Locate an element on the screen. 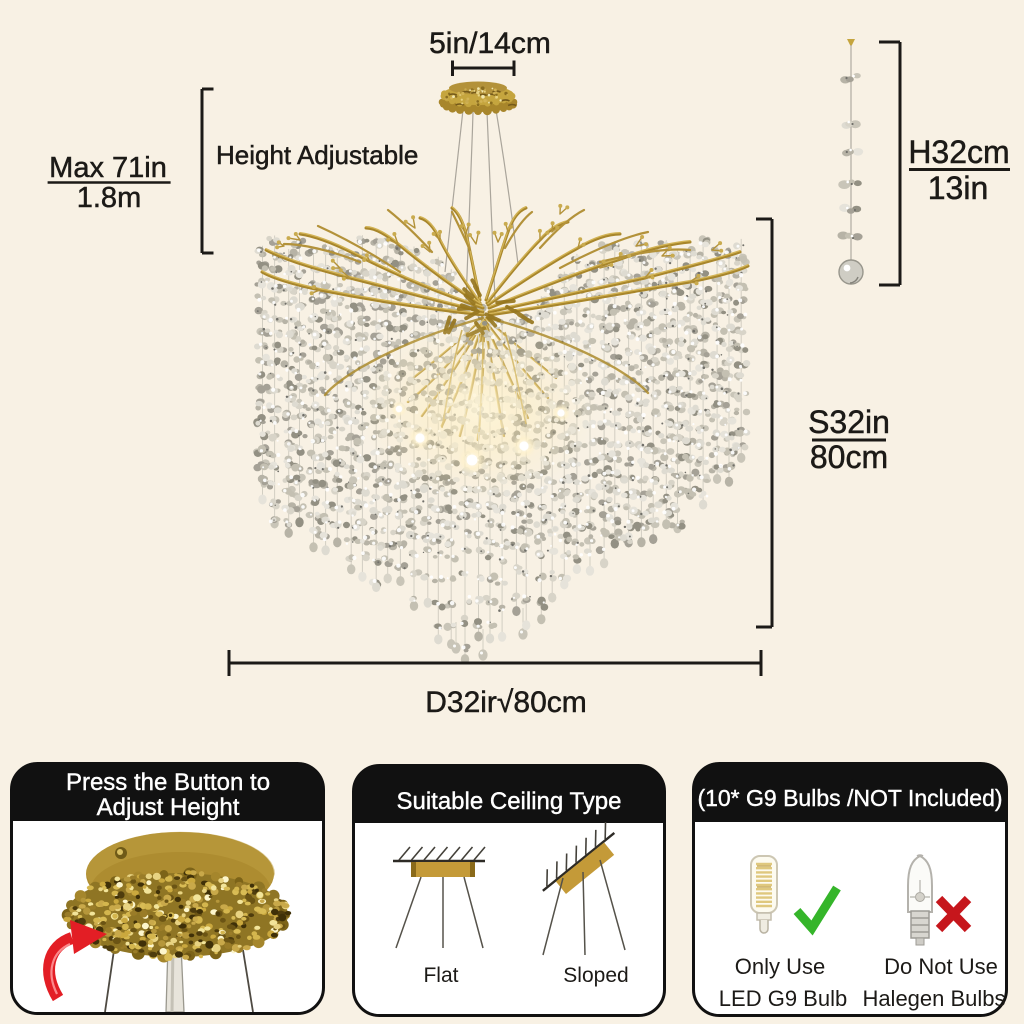  svg-text: Halegen Bulbs is located at coordinates (933, 998).